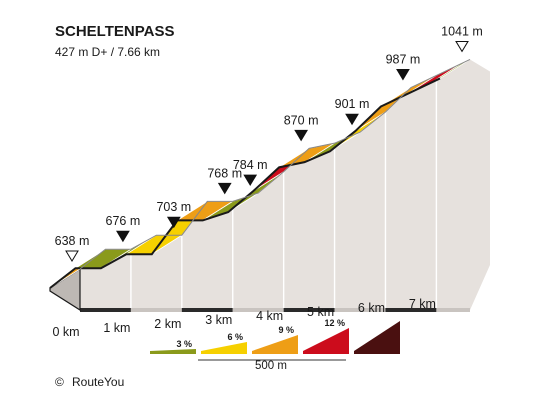 The height and width of the screenshot is (400, 550). I want to click on km-tick-label: 2 km, so click(167, 324).